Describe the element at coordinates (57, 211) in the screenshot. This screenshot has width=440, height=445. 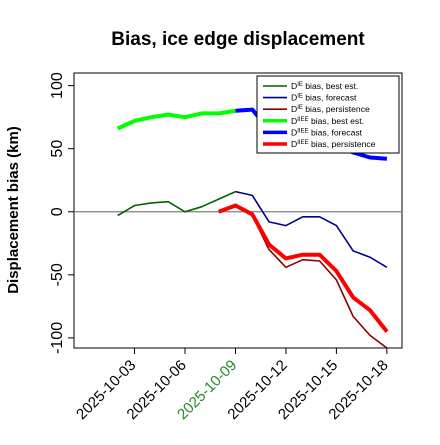
I see `y-tick-label: 0` at that location.